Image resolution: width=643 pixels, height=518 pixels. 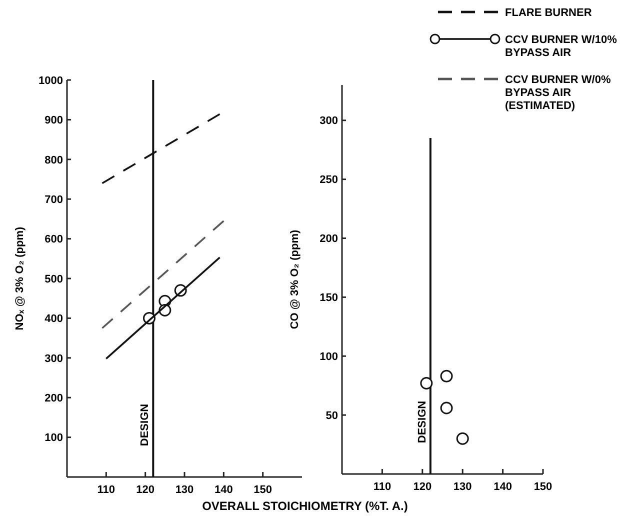 I want to click on x-axis-title: OVERALL STOICHIOMETRY (%T. A.), so click(x=305, y=506).